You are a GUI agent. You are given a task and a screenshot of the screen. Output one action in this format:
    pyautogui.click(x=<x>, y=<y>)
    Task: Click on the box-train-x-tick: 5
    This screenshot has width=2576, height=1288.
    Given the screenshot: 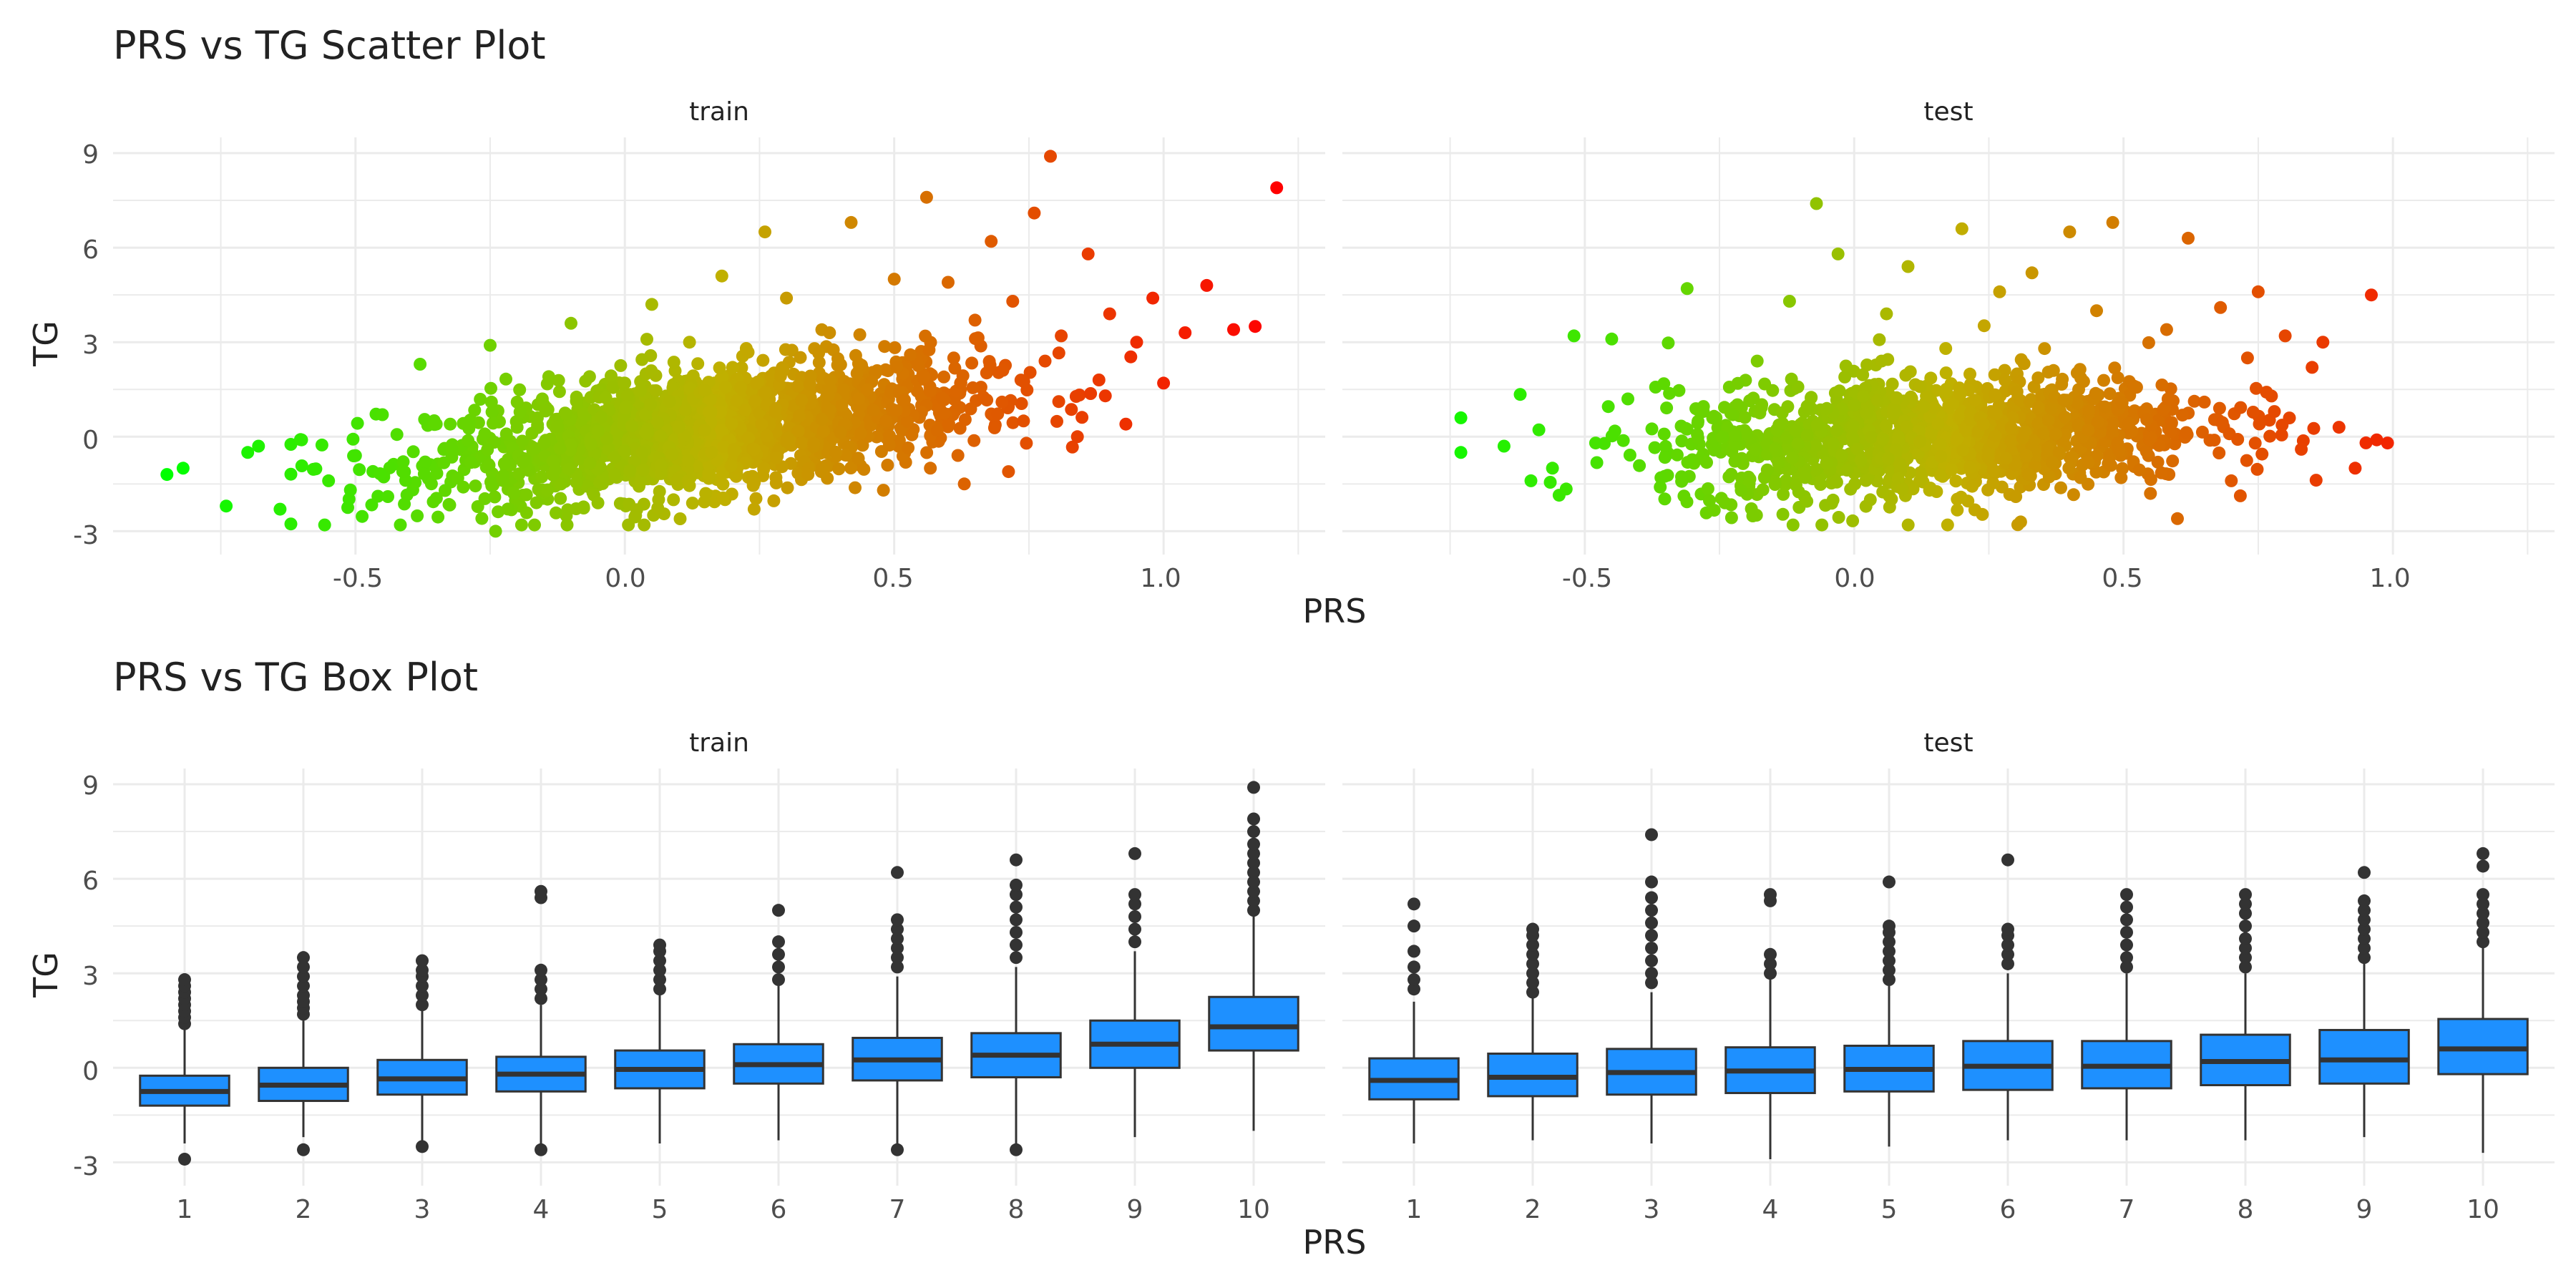 What is the action you would take?
    pyautogui.click(x=660, y=1209)
    